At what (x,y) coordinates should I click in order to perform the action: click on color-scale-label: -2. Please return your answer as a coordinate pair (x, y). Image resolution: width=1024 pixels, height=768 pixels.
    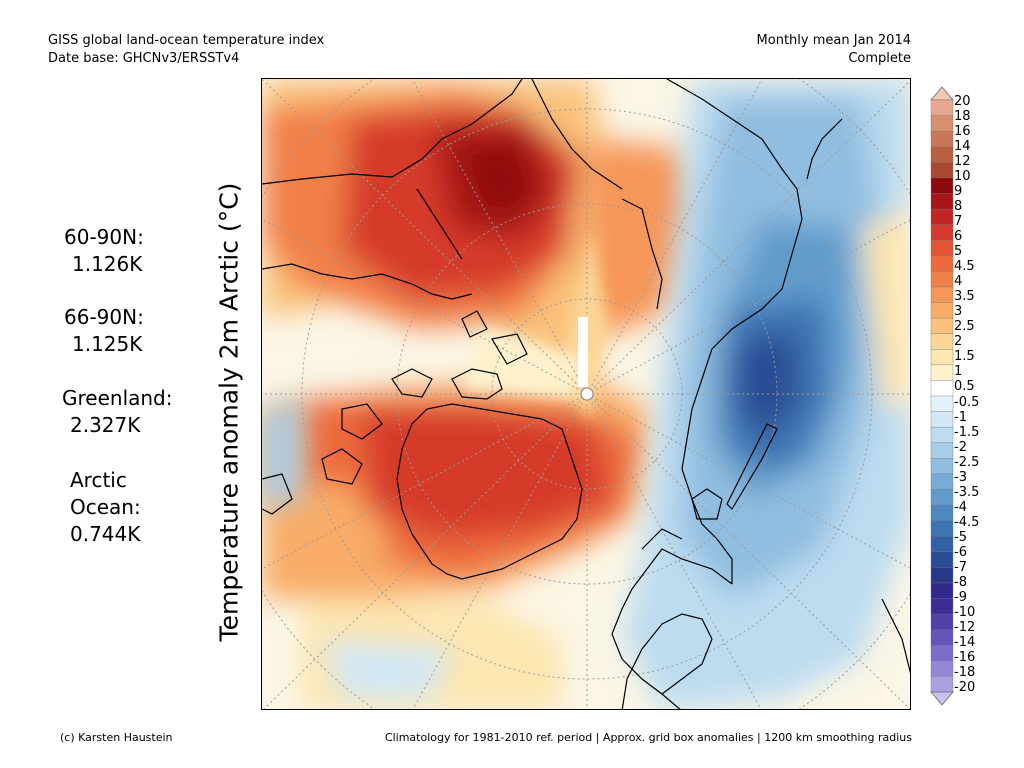
    Looking at the image, I should click on (960, 447).